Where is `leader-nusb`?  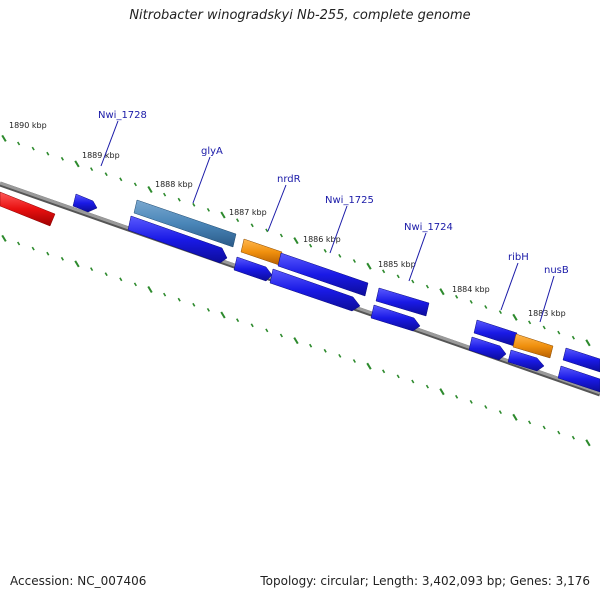 leader-nusb is located at coordinates (547, 299).